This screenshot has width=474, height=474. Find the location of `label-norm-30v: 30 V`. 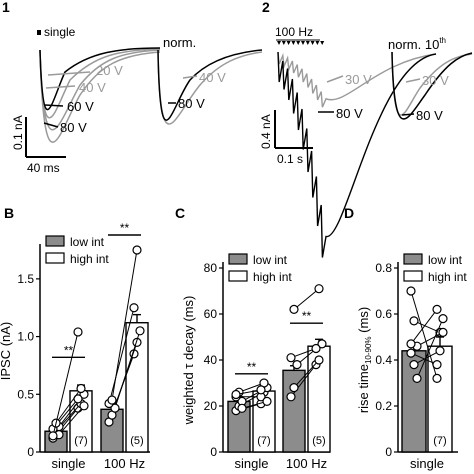

label-norm-30v: 30 V is located at coordinates (435, 80).